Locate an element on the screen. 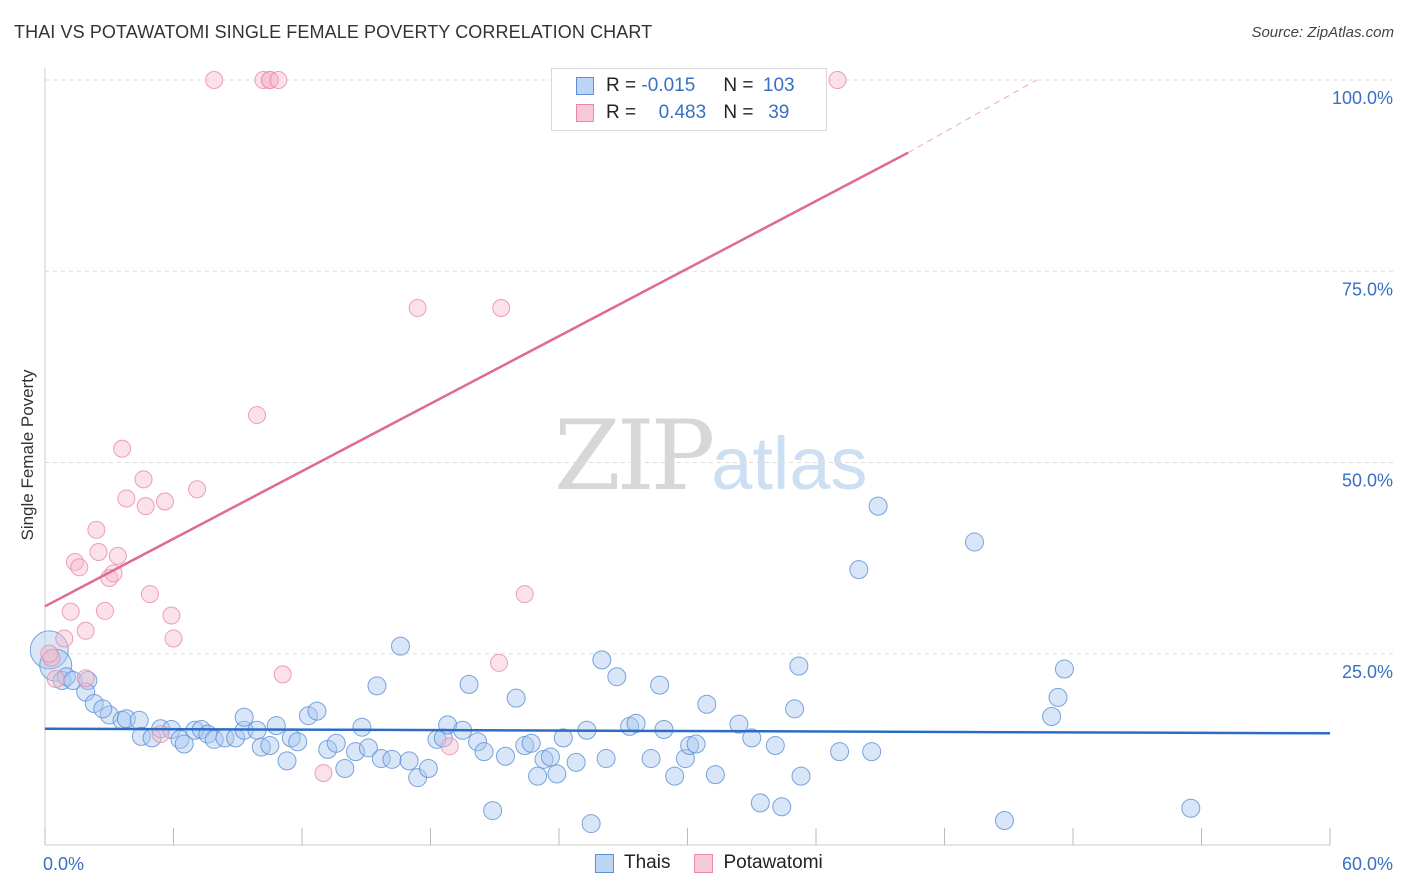  y-tick-label: 25.0% is located at coordinates (1367, 672).